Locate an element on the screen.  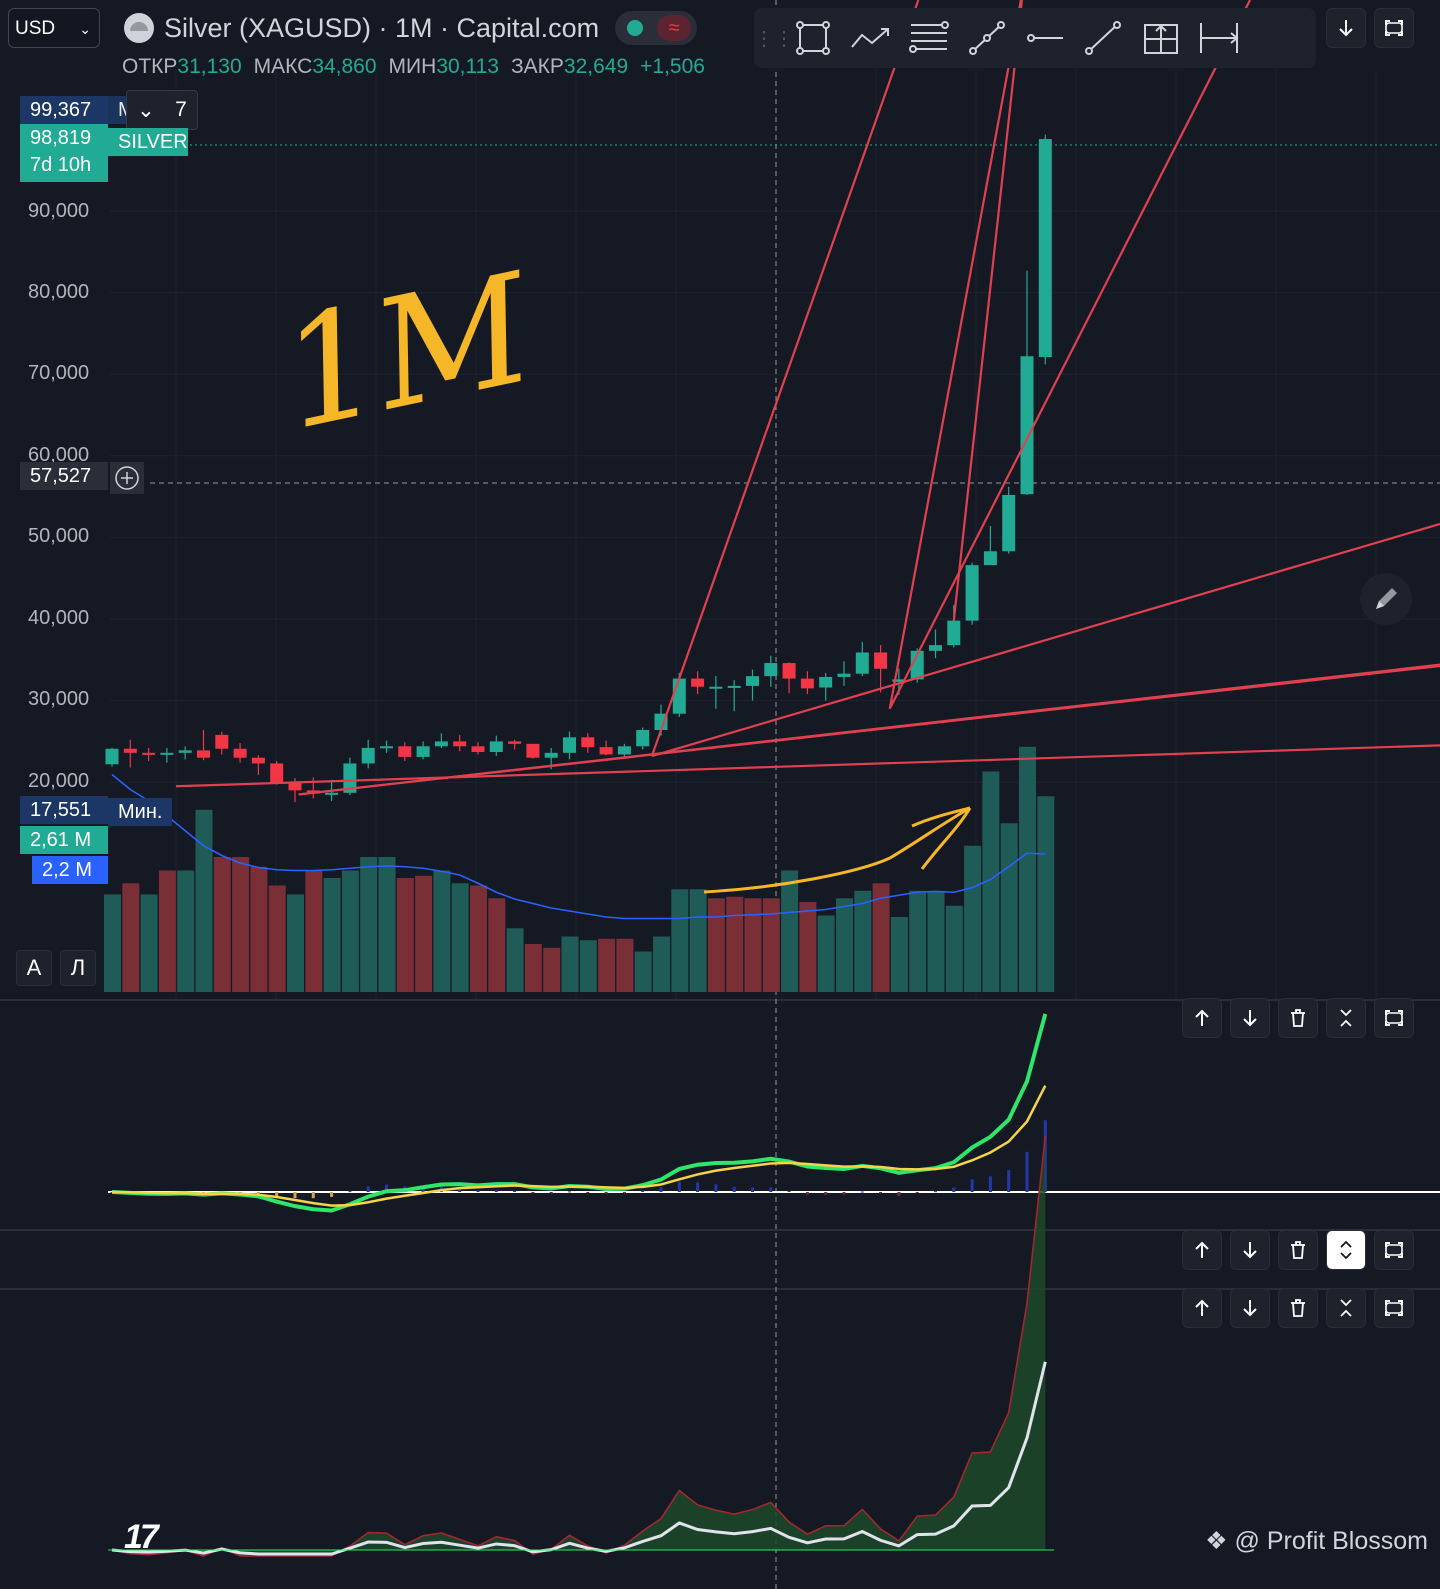
symbol-title: Silver (XAGUSD) · 1M · Capital.com is located at coordinates (382, 27).